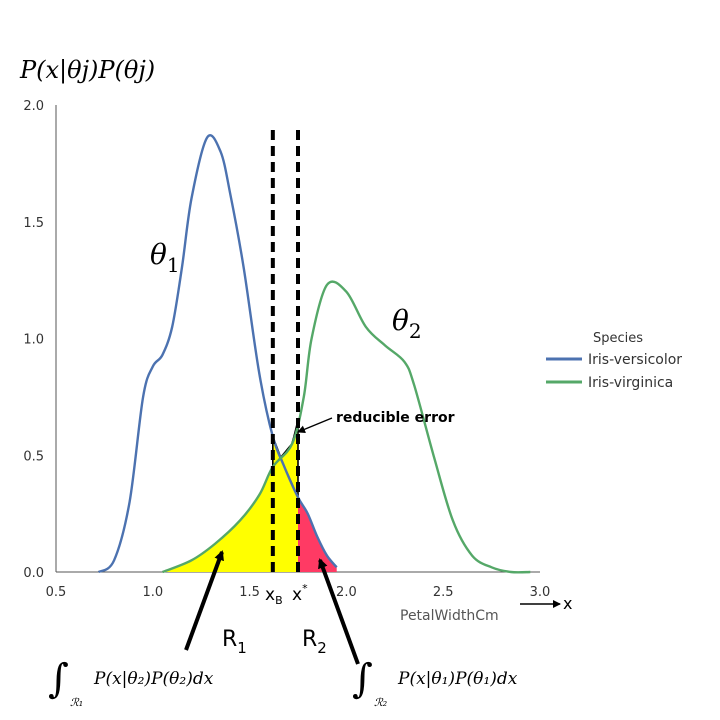 The width and height of the screenshot is (720, 720). I want to click on x-axis-label: PetalWidthCm, so click(449, 616).